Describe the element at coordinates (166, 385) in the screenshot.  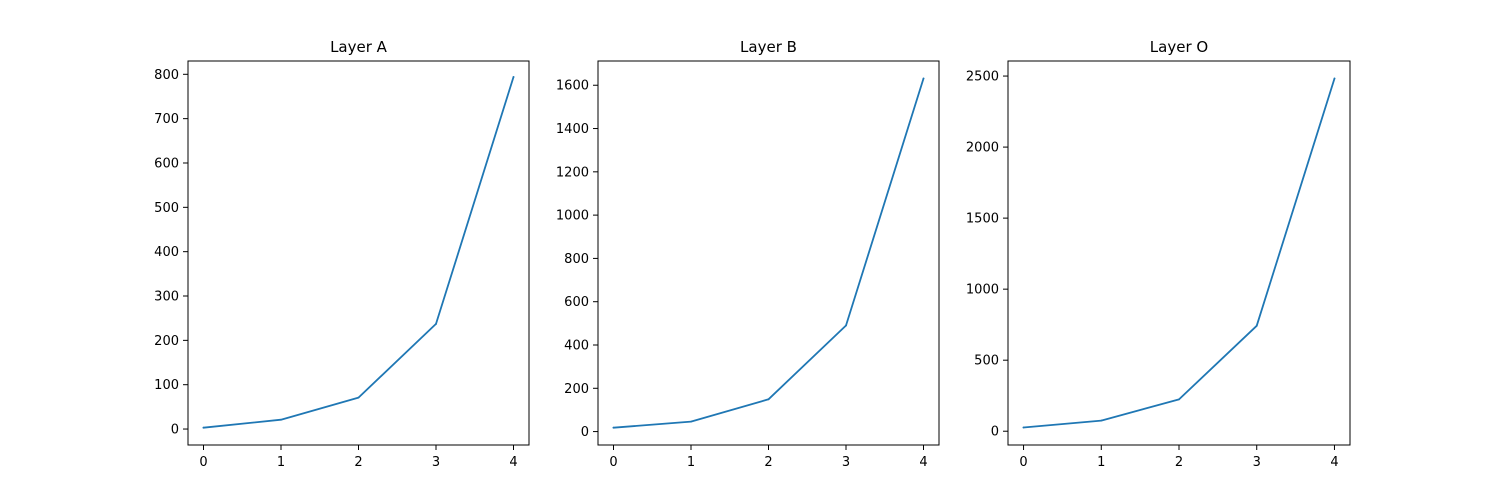
I see `y-tick-label: 100` at that location.